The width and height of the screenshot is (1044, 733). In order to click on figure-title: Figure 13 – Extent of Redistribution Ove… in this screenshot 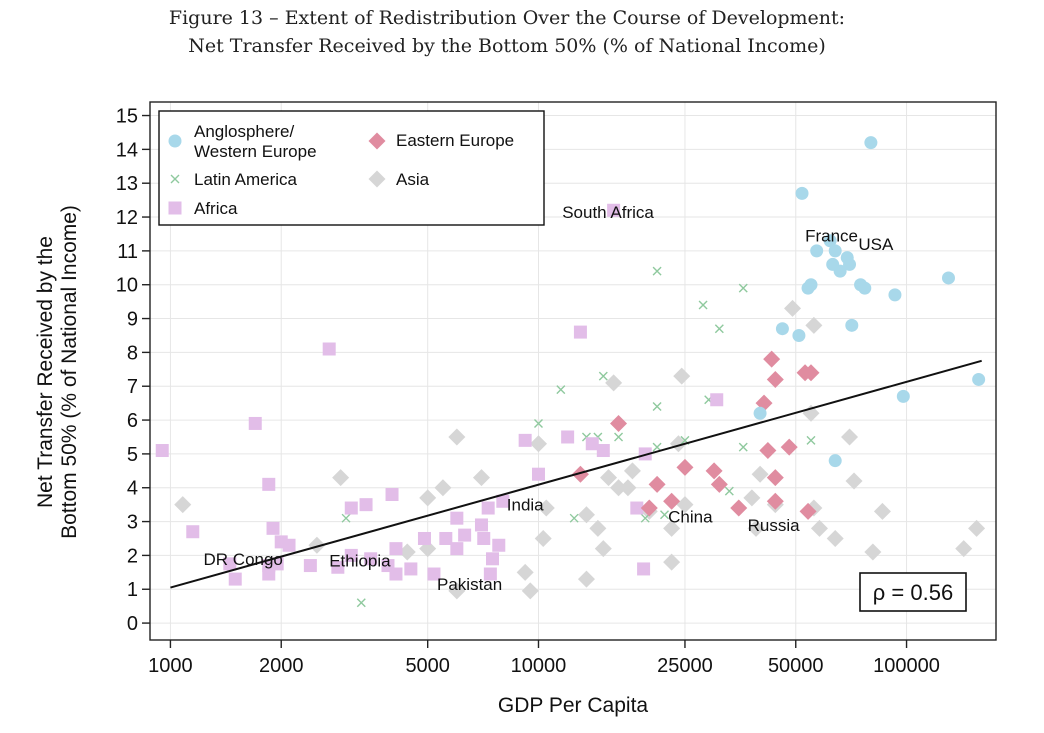, I will do `click(507, 32)`.